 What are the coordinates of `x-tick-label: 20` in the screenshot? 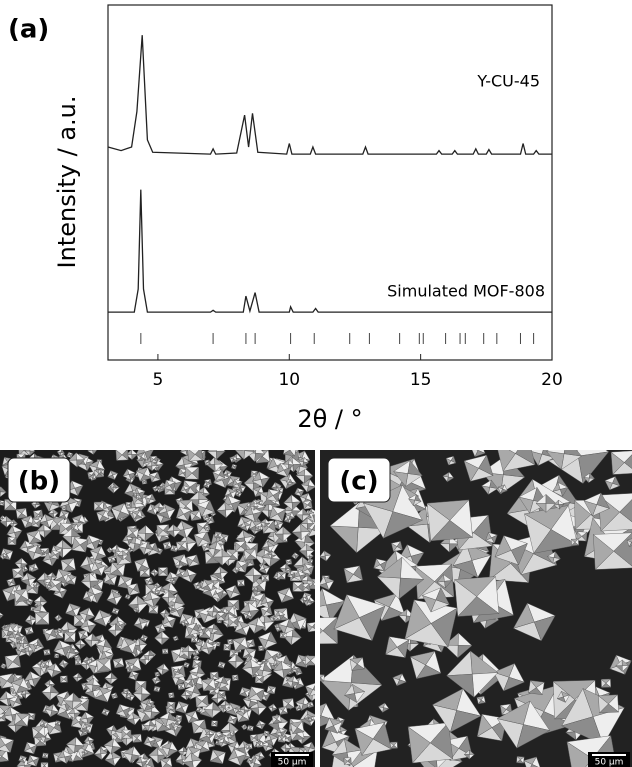 It's located at (552, 380).